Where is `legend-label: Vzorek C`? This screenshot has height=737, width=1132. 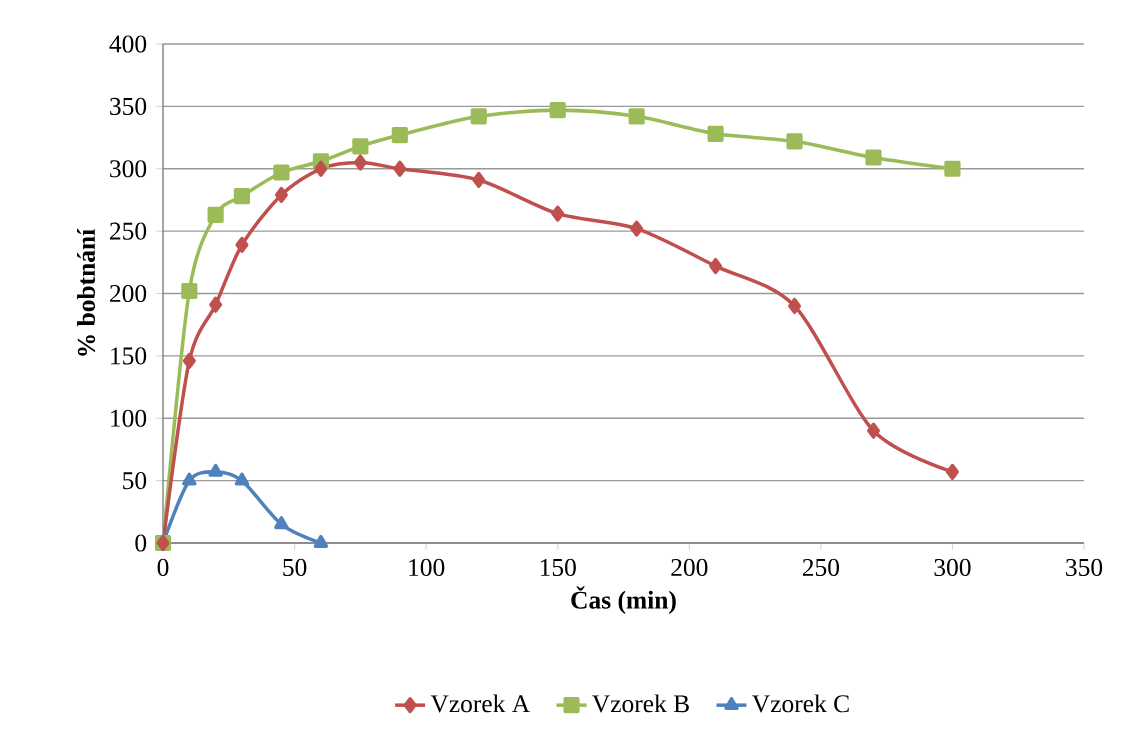 legend-label: Vzorek C is located at coordinates (800, 703).